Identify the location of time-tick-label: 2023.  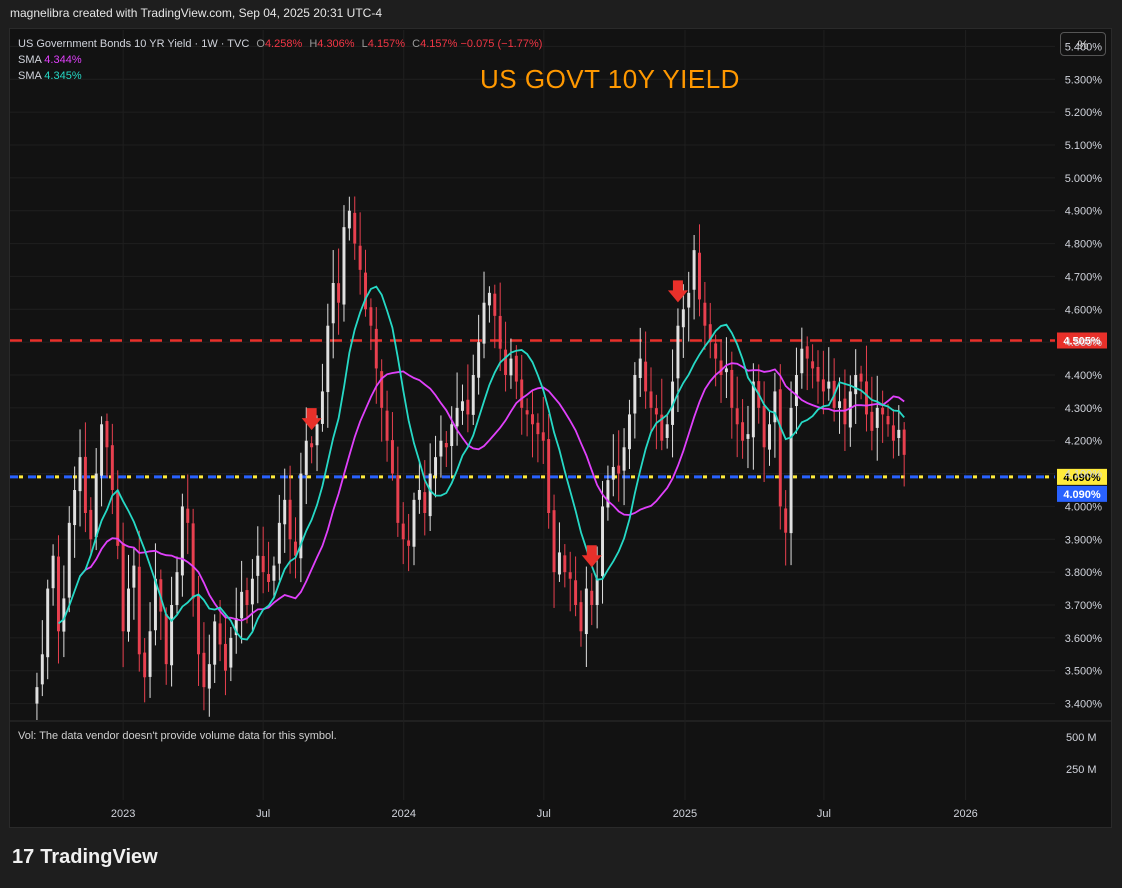
(123, 814).